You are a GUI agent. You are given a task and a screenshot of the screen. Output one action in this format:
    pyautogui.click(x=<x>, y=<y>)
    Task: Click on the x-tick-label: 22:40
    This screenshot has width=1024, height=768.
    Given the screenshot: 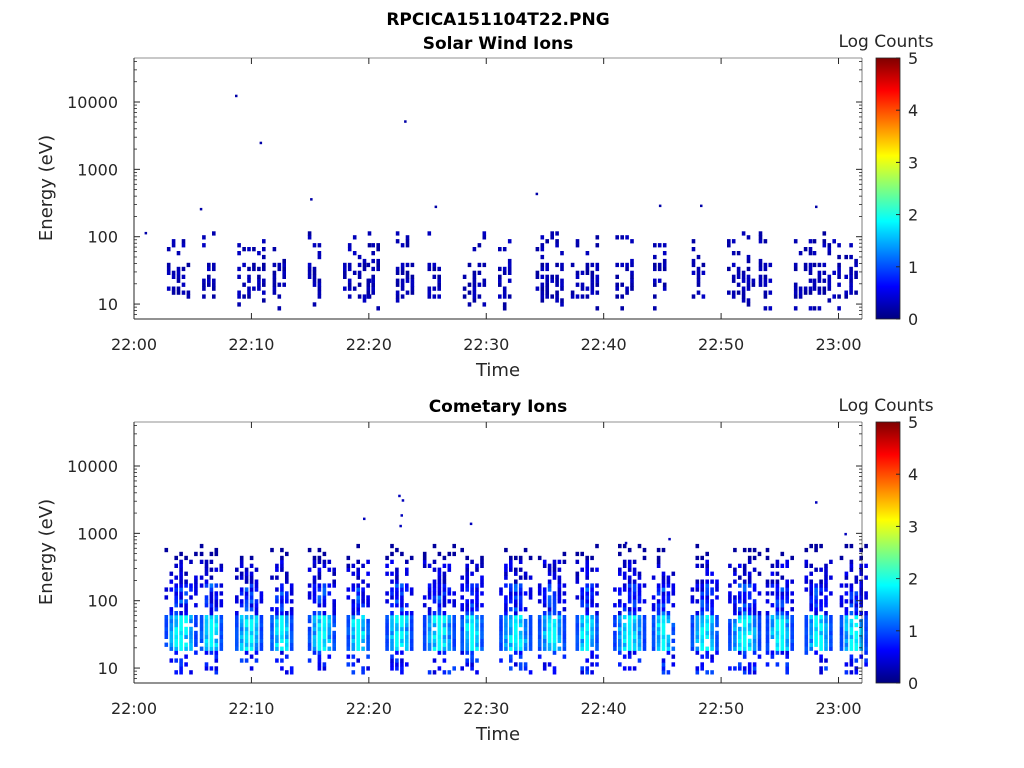 What is the action you would take?
    pyautogui.click(x=604, y=344)
    